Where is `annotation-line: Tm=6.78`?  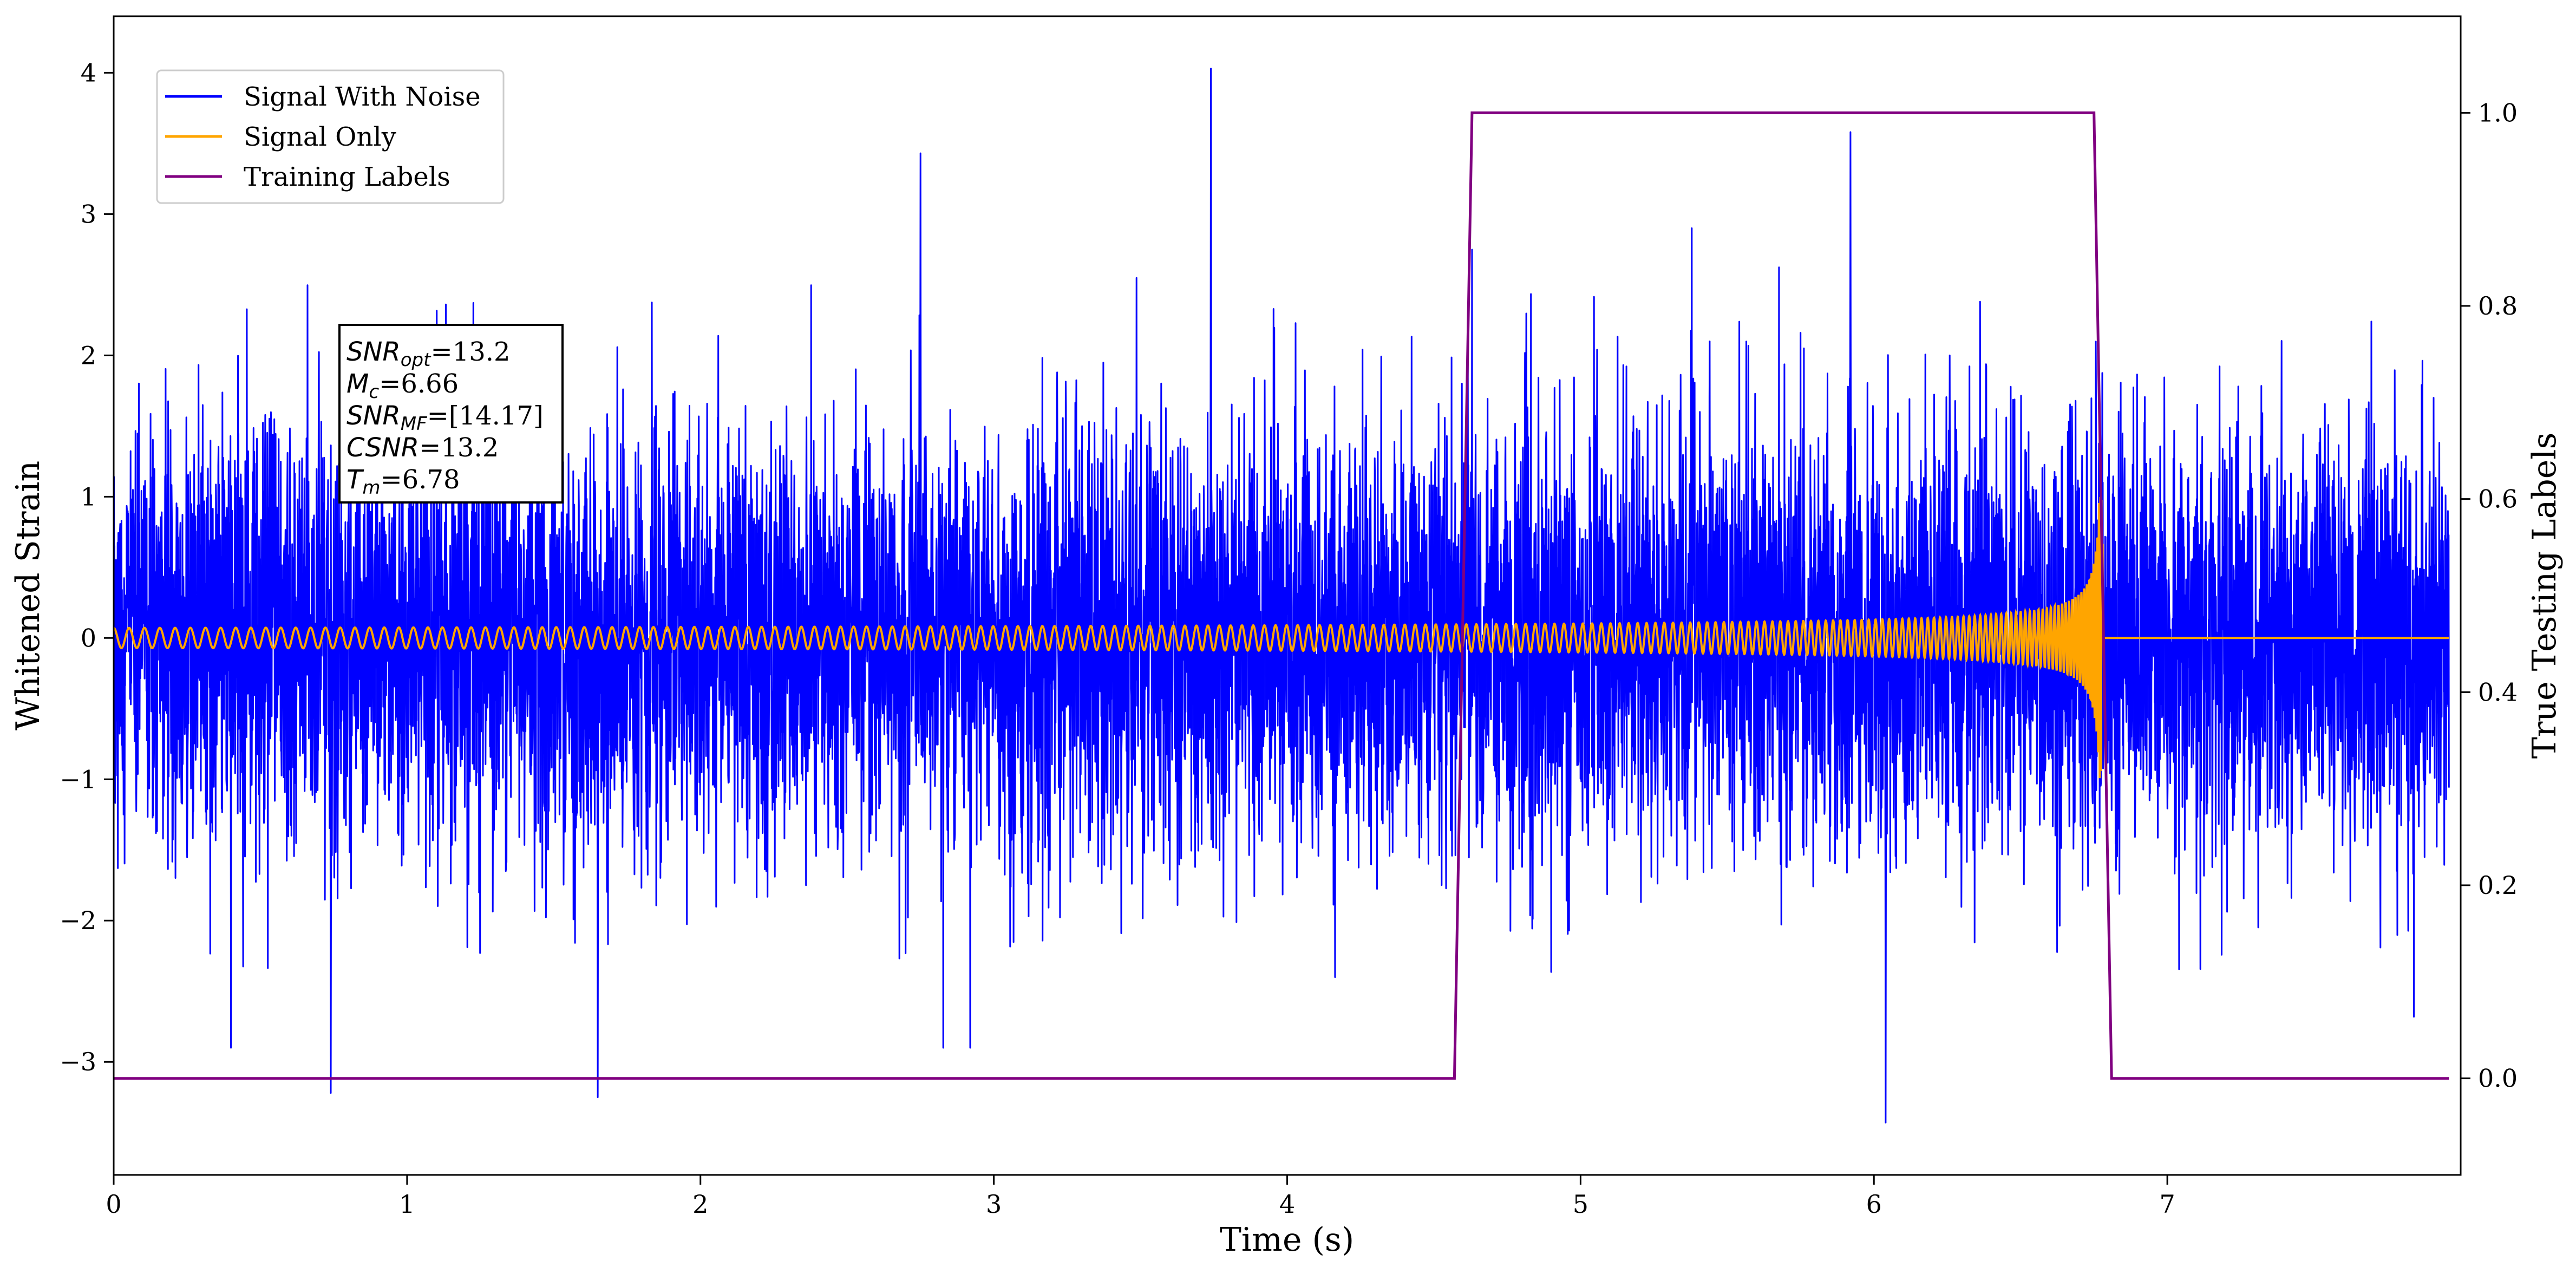 annotation-line: Tm=6.78 is located at coordinates (403, 482).